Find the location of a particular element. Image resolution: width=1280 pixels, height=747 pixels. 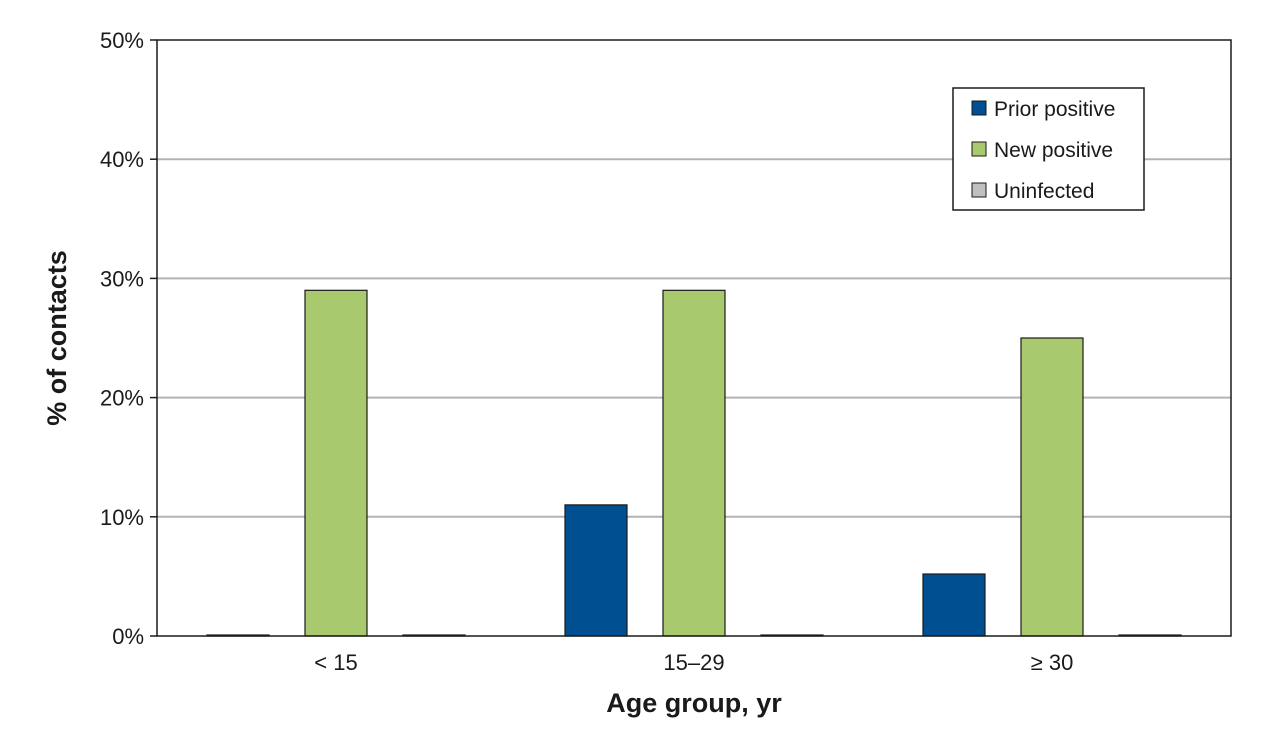

y-axis-title: % of contacts is located at coordinates (57, 338).